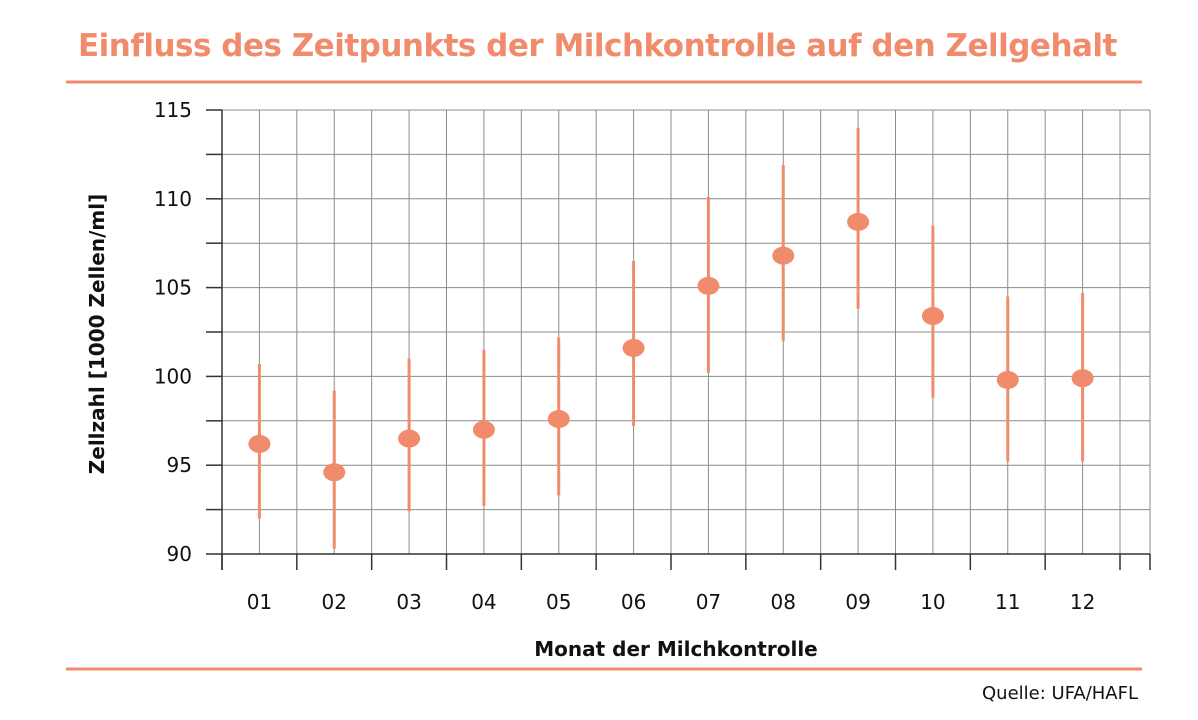 Image resolution: width=1198 pixels, height=720 pixels. Describe the element at coordinates (1007, 602) in the screenshot. I see `x-tick-label: 11` at that location.